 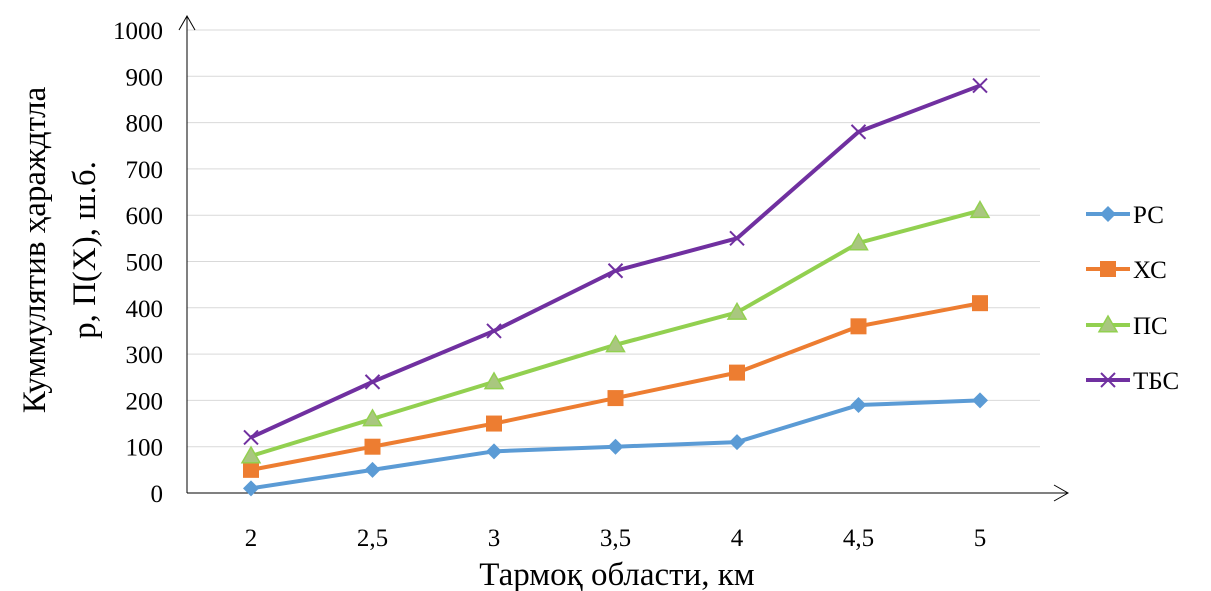 What do you see at coordinates (145, 77) in the screenshot?
I see `y-tick-label: 900` at bounding box center [145, 77].